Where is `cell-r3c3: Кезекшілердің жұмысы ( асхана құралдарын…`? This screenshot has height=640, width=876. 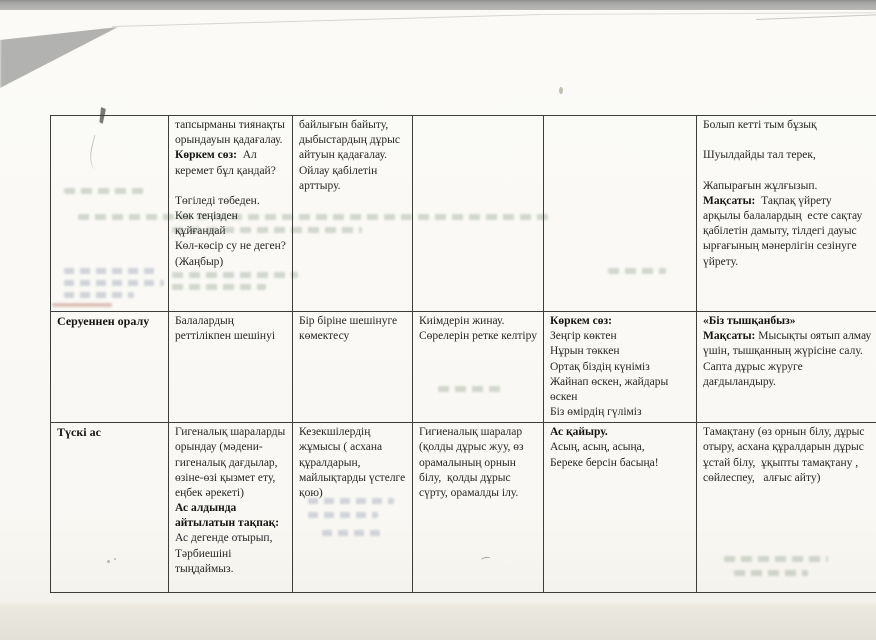 cell-r3c3: Кезекшілердің жұмысы ( асхана құралдарын… is located at coordinates (352, 508).